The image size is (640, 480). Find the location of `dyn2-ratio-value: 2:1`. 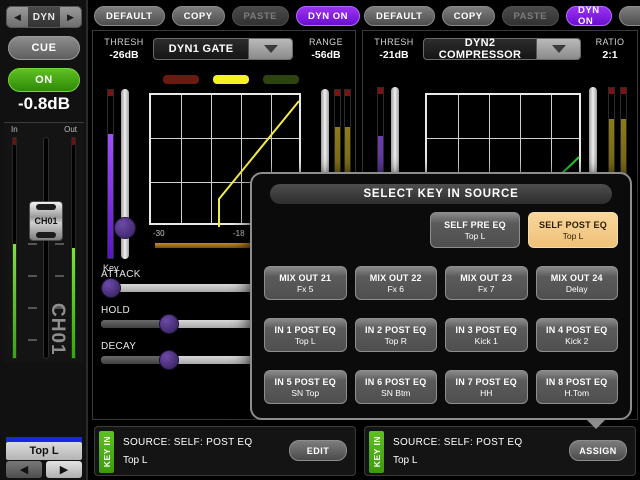

dyn2-ratio-value: 2:1 is located at coordinates (610, 55).